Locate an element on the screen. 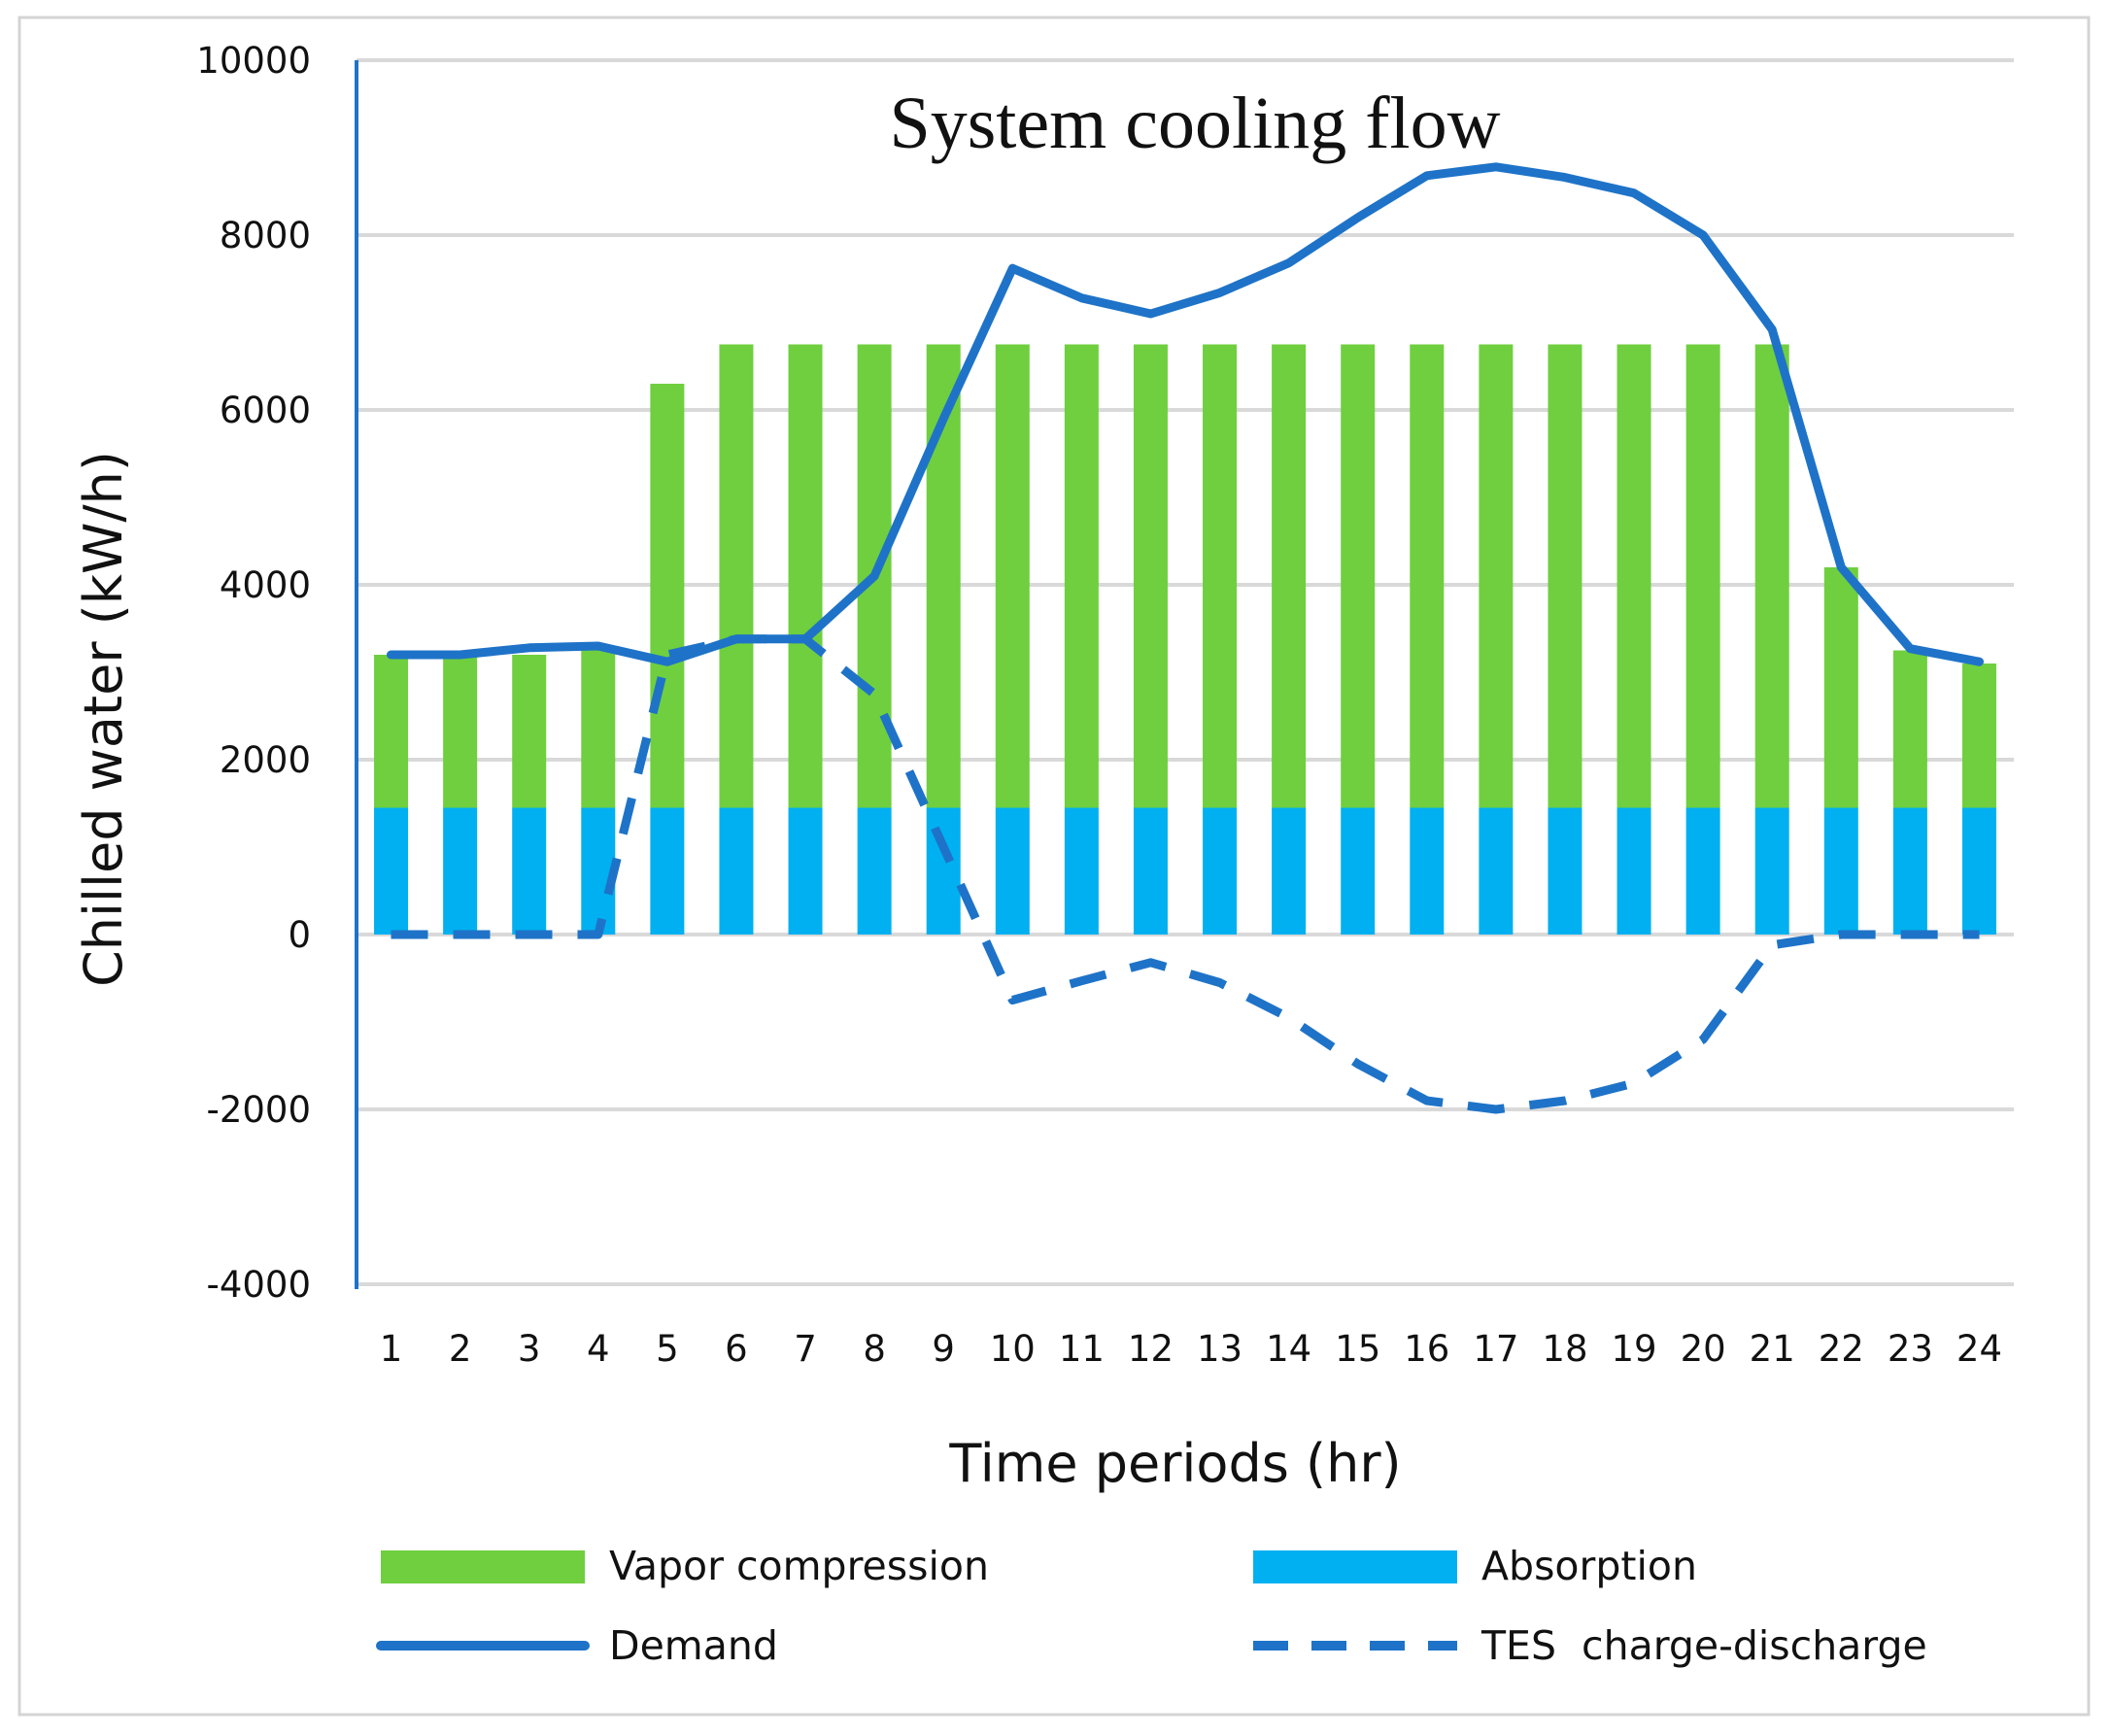 This screenshot has width=2110, height=1736. y-tick-label: -4000 is located at coordinates (258, 1285).